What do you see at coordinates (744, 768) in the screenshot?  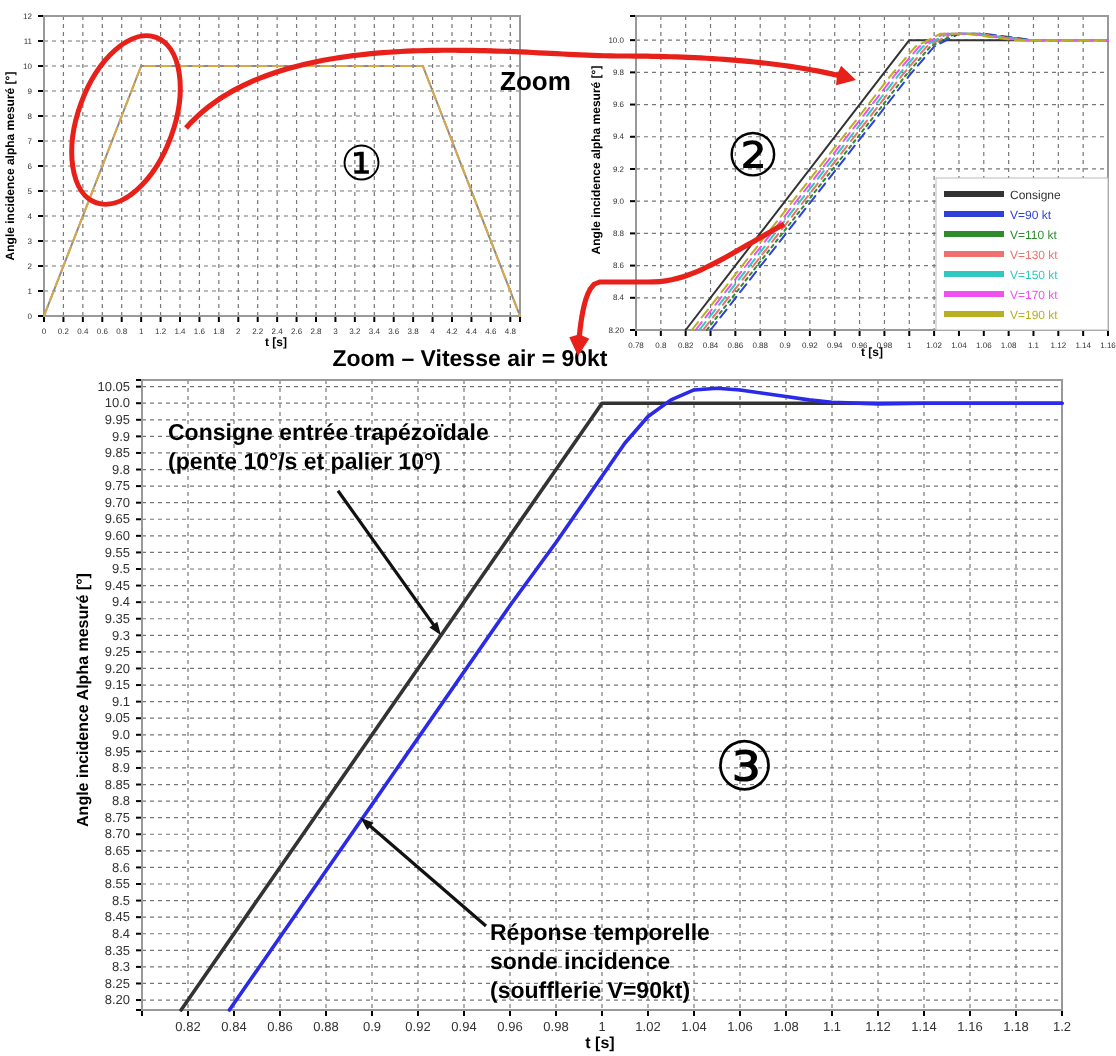 I see `annotation: ③` at bounding box center [744, 768].